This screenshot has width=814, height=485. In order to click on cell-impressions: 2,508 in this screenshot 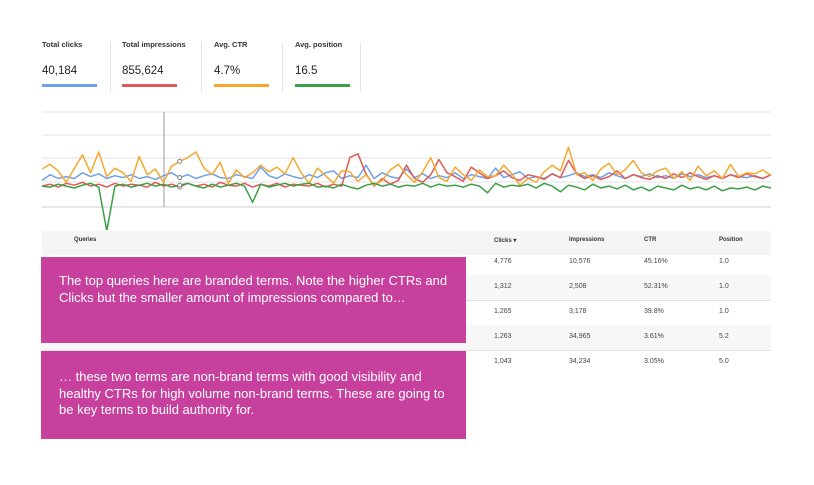, I will do `click(578, 286)`.